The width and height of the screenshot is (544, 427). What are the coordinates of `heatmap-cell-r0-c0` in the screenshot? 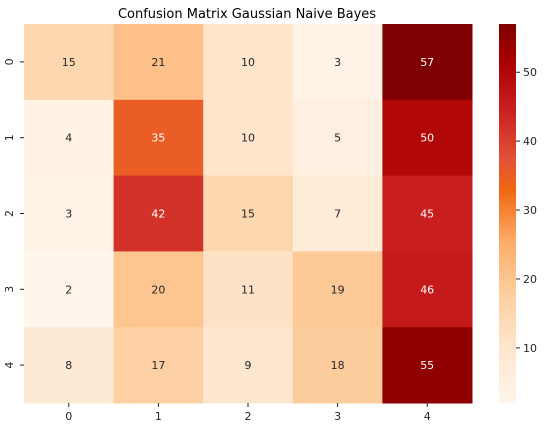 It's located at (69, 62).